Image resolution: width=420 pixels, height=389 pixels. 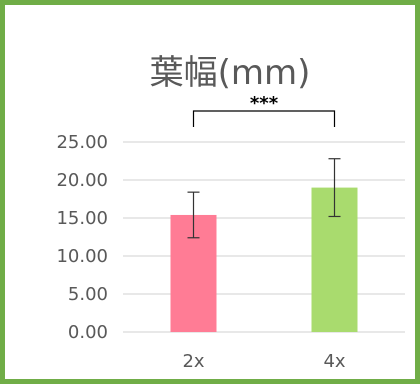 What do you see at coordinates (82, 237) in the screenshot?
I see `y-axis-ticks: 0.00 5.00 10.00 15.00 20.00 25.00` at bounding box center [82, 237].